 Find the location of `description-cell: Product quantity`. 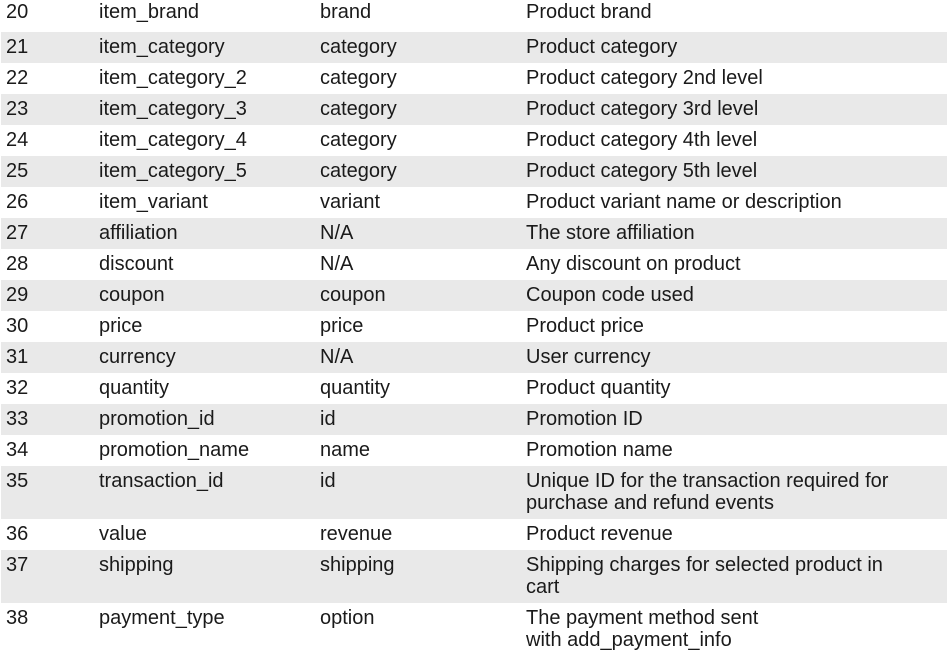

description-cell: Product quantity is located at coordinates (734, 388).